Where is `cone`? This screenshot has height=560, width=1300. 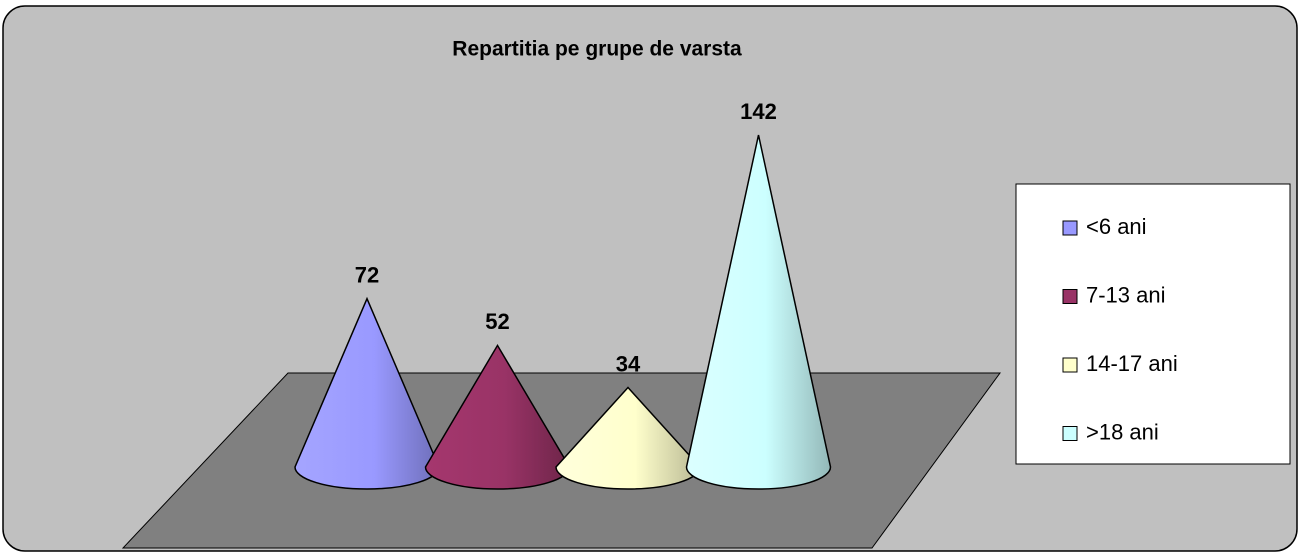 cone is located at coordinates (758, 312).